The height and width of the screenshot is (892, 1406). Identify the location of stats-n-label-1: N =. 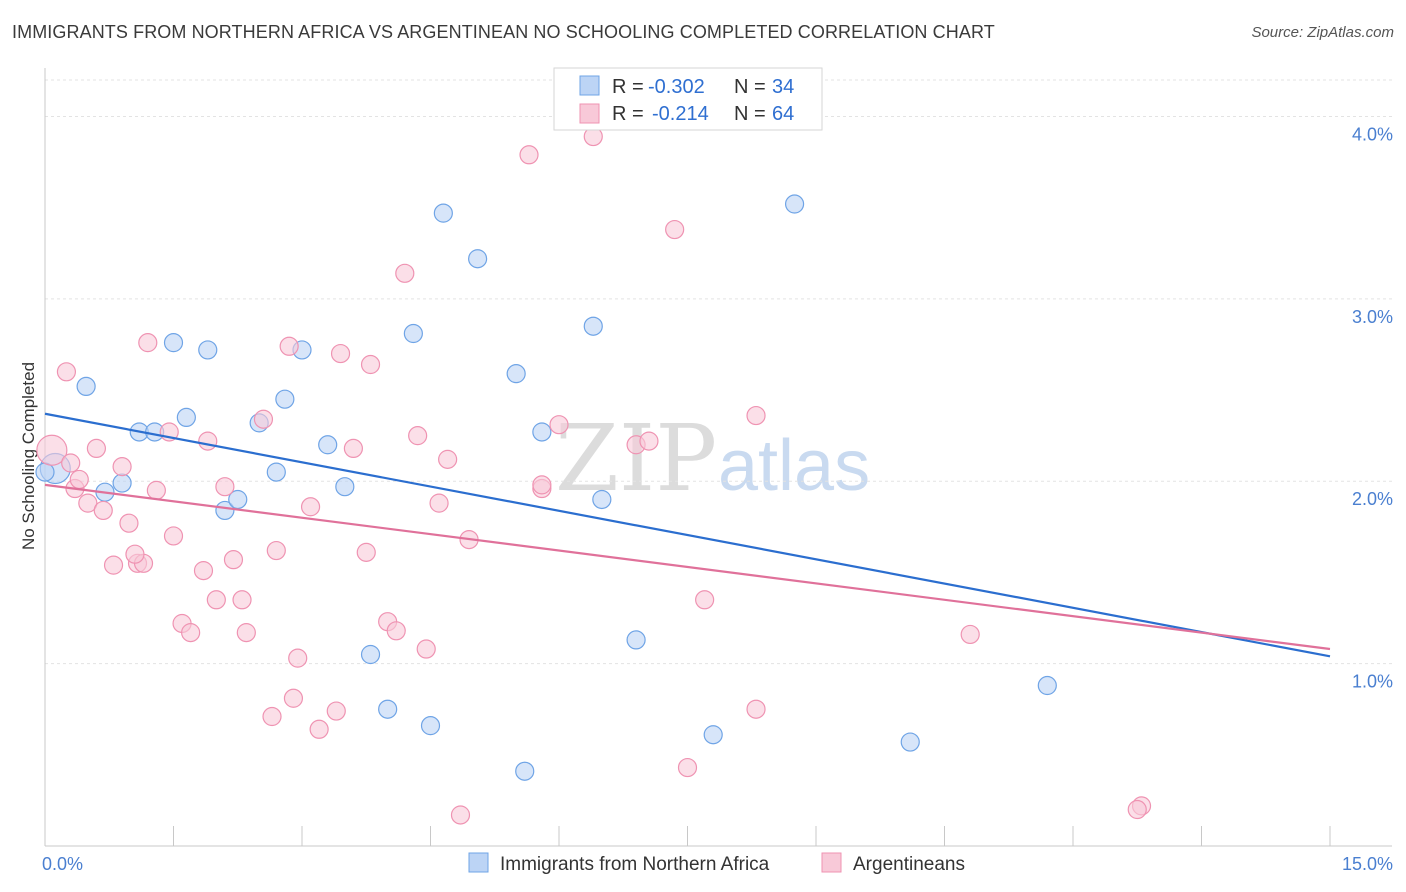
(750, 87).